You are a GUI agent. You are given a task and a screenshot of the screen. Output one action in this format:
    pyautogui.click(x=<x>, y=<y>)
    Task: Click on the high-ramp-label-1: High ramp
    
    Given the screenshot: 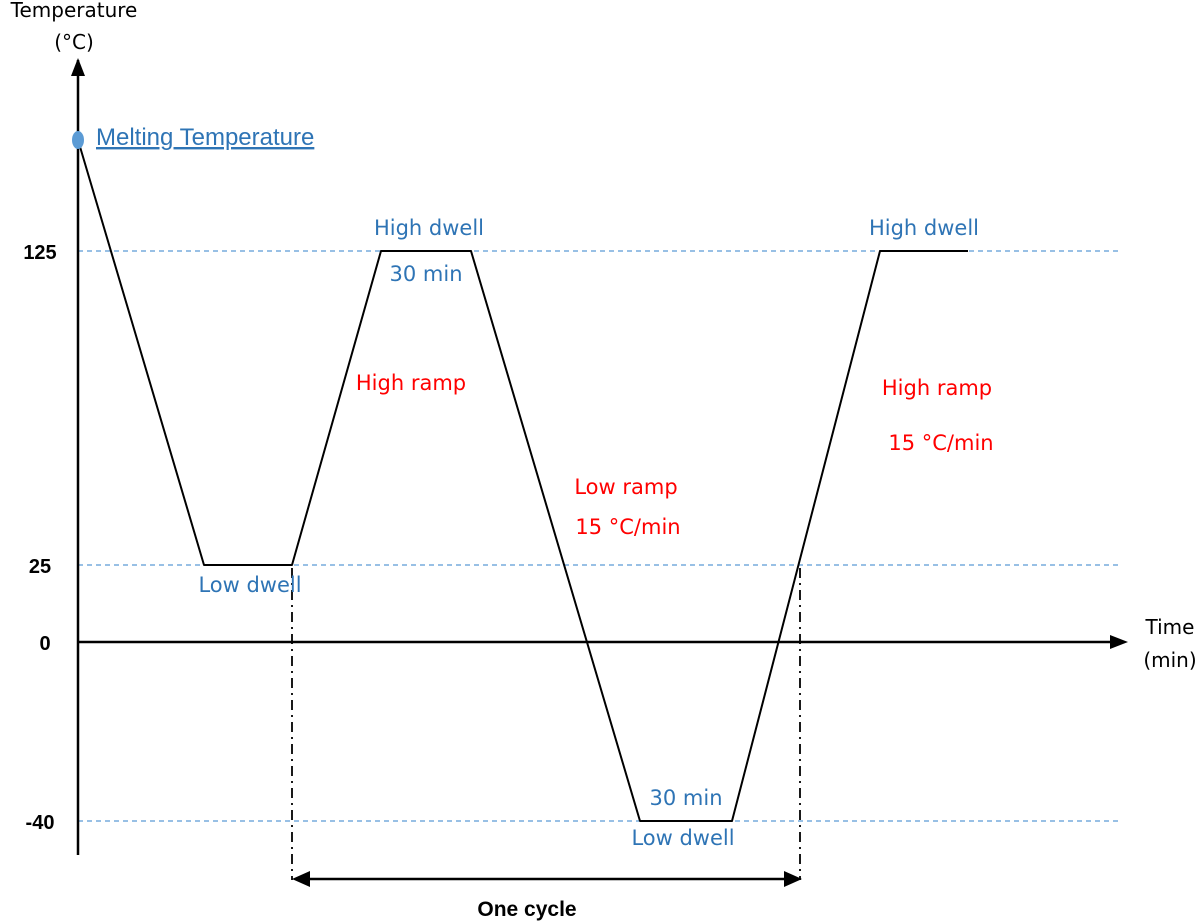 What is the action you would take?
    pyautogui.click(x=411, y=383)
    